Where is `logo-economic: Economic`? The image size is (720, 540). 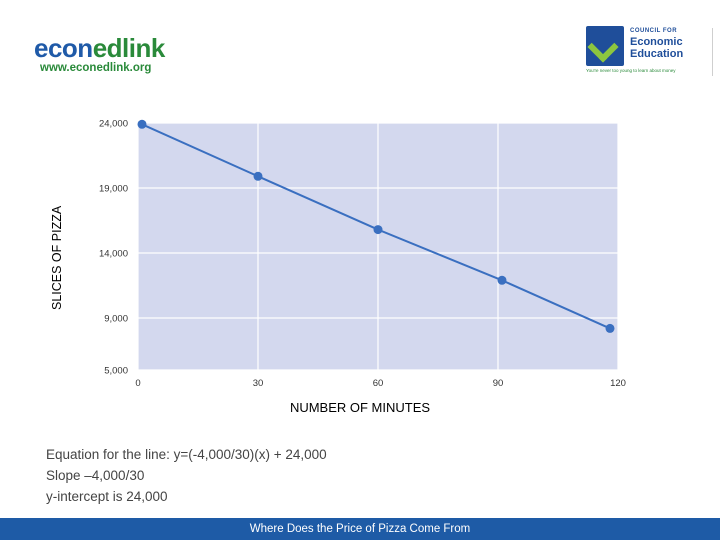 logo-economic: Economic is located at coordinates (656, 42).